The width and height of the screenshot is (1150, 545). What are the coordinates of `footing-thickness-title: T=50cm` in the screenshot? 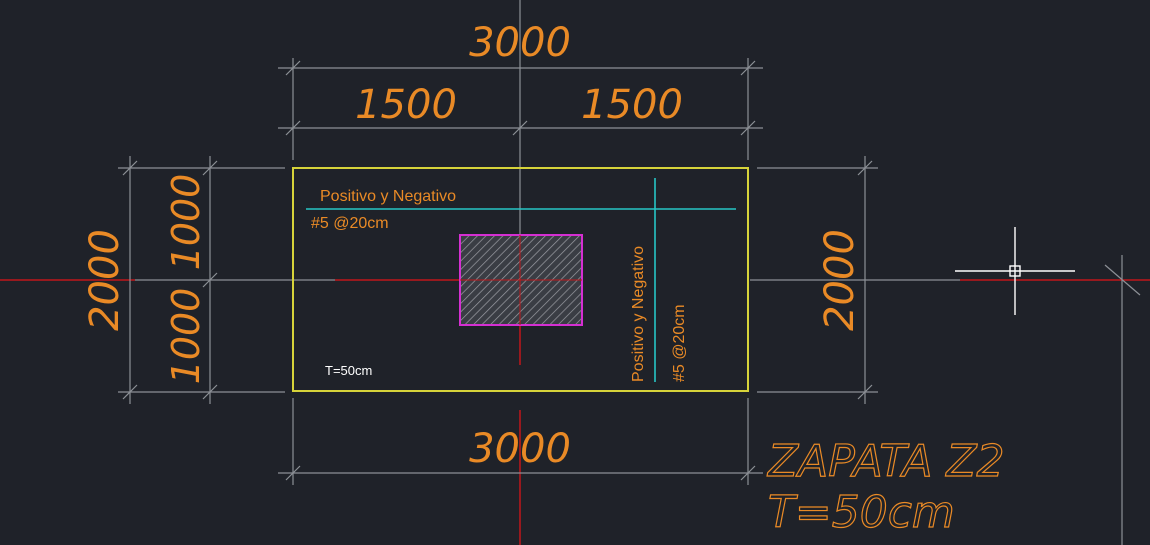 It's located at (861, 512).